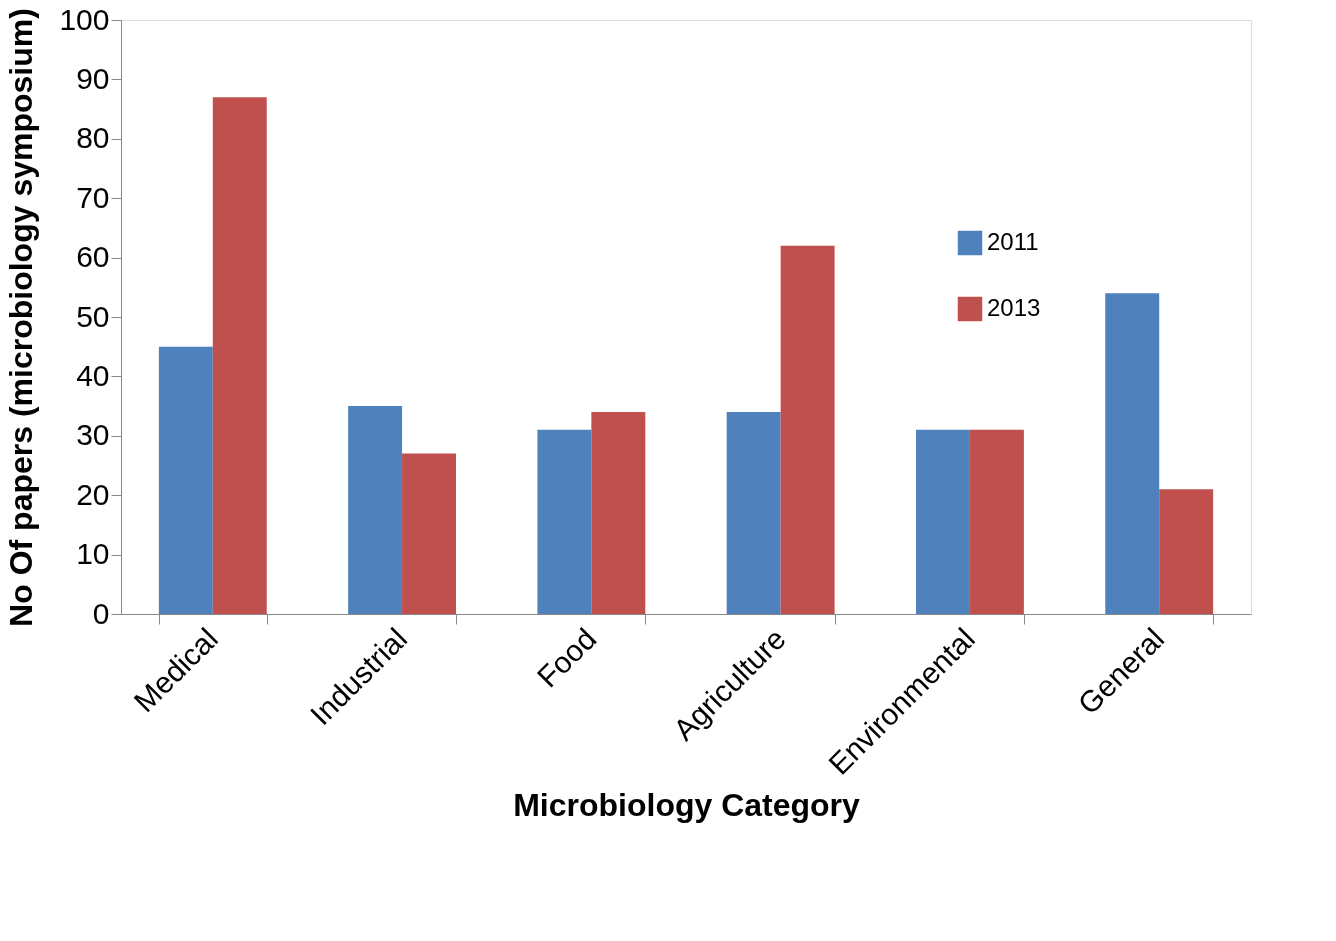 This screenshot has width=1336, height=941. What do you see at coordinates (21, 317) in the screenshot?
I see `y-axis-title: No Of papers (microbiology symposium)` at bounding box center [21, 317].